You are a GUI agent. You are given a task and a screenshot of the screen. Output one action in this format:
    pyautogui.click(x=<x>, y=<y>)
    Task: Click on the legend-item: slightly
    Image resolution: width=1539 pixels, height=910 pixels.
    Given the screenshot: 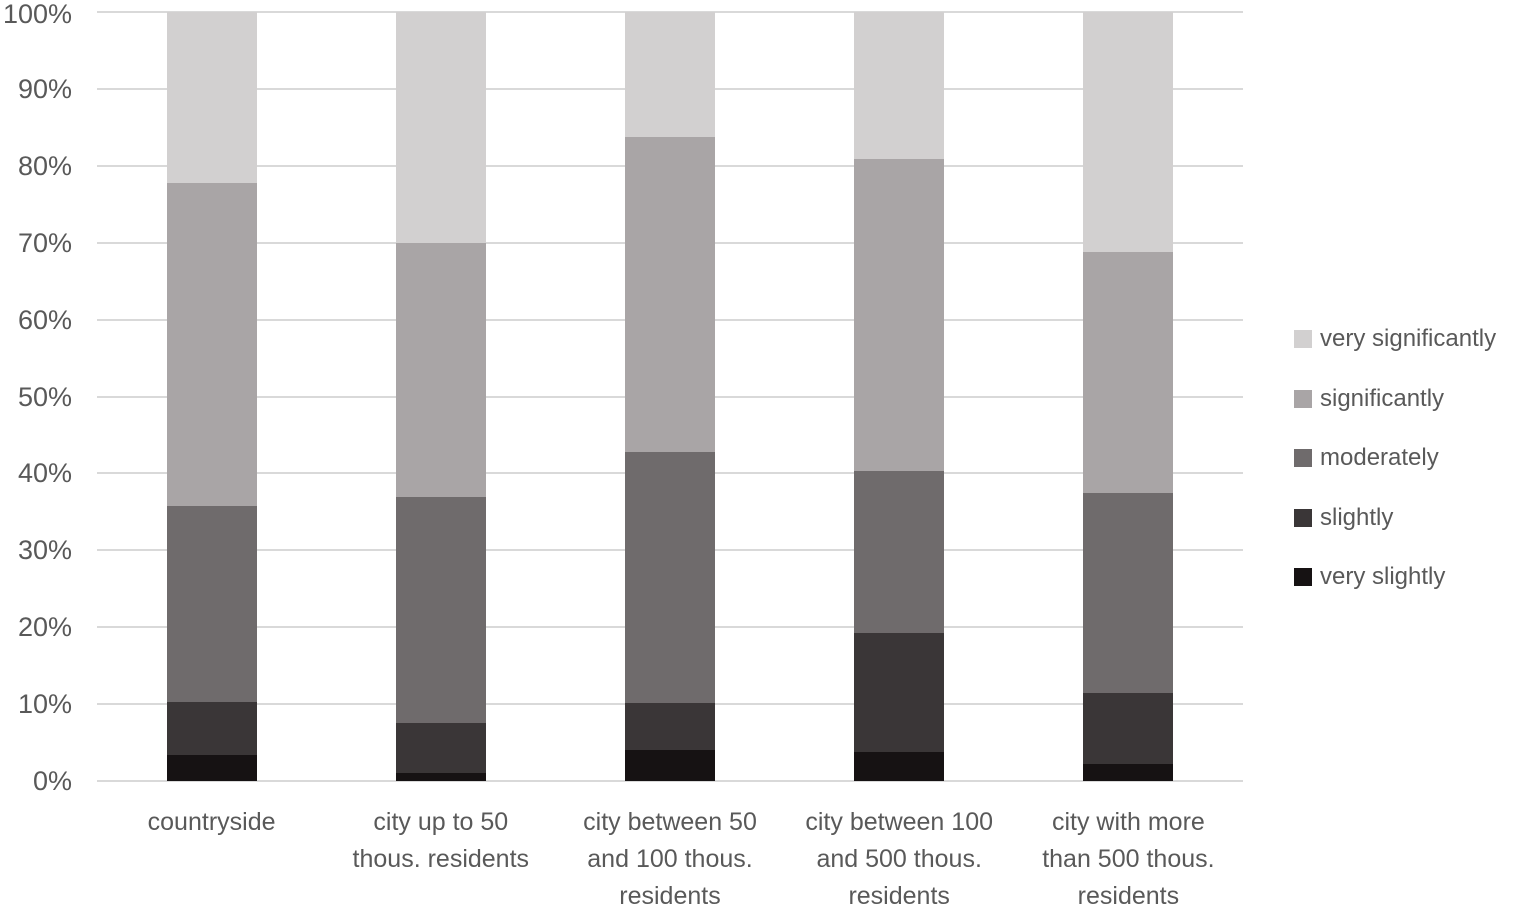 What is the action you would take?
    pyautogui.click(x=1343, y=518)
    